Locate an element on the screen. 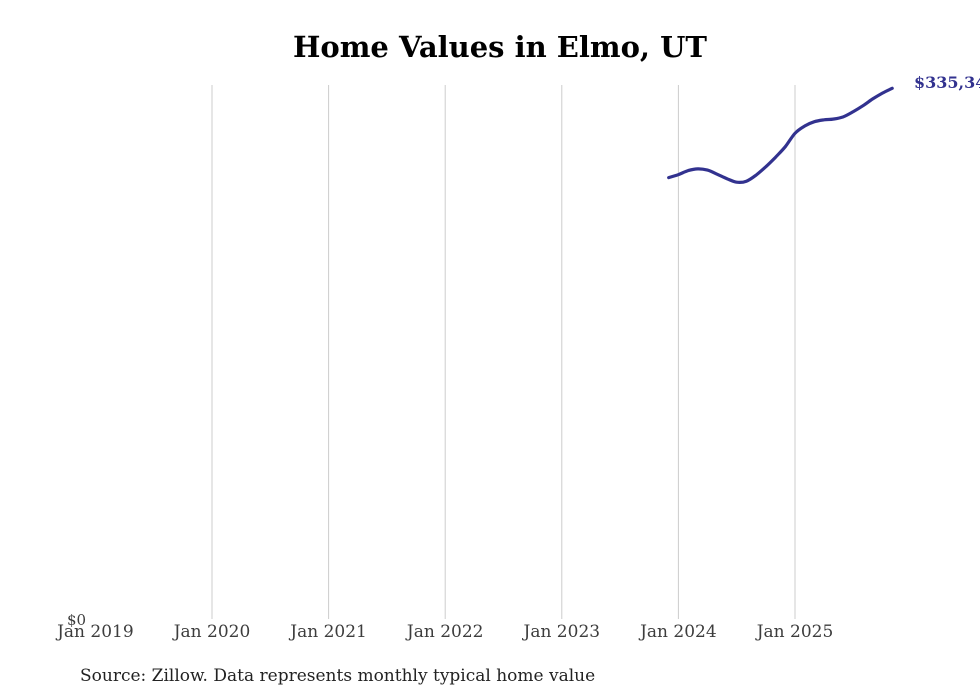 This screenshot has width=980, height=699. x-tick-label-2019: Jan 2019 is located at coordinates (95, 632).